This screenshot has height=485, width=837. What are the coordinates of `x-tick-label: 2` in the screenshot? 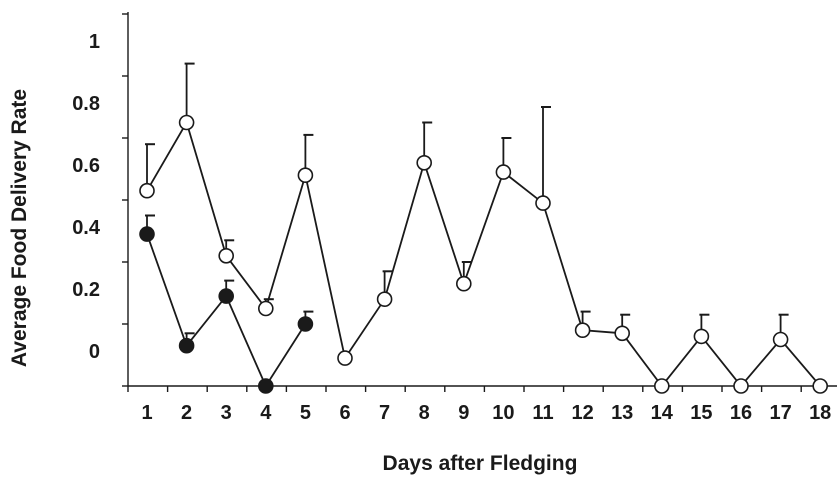 It's located at (186, 413).